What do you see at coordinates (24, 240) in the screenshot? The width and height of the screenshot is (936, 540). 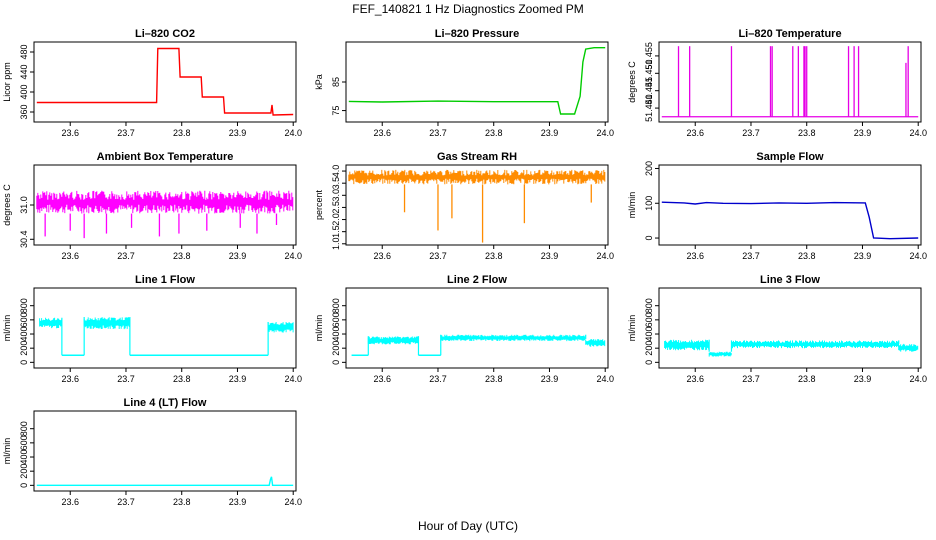 I see `y-tick-label: 30.4` at bounding box center [24, 240].